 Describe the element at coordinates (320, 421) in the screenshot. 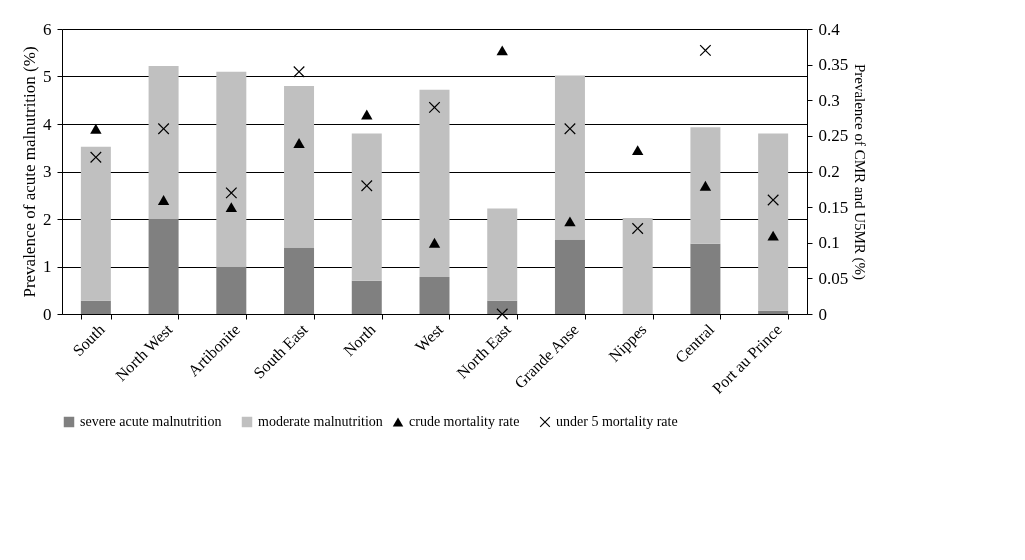

I see `legend-label: moderate malnutrition` at that location.